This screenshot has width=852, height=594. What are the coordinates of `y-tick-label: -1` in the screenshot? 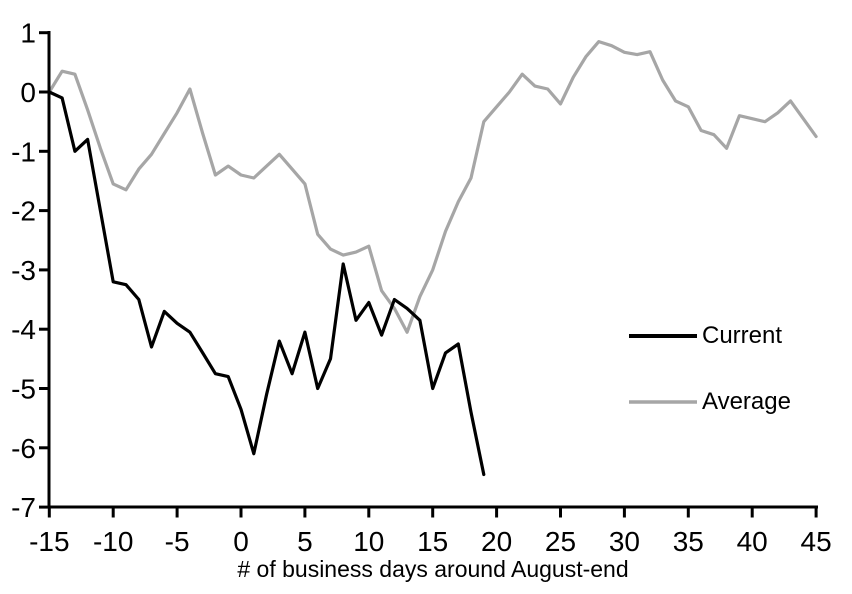 It's located at (23, 151).